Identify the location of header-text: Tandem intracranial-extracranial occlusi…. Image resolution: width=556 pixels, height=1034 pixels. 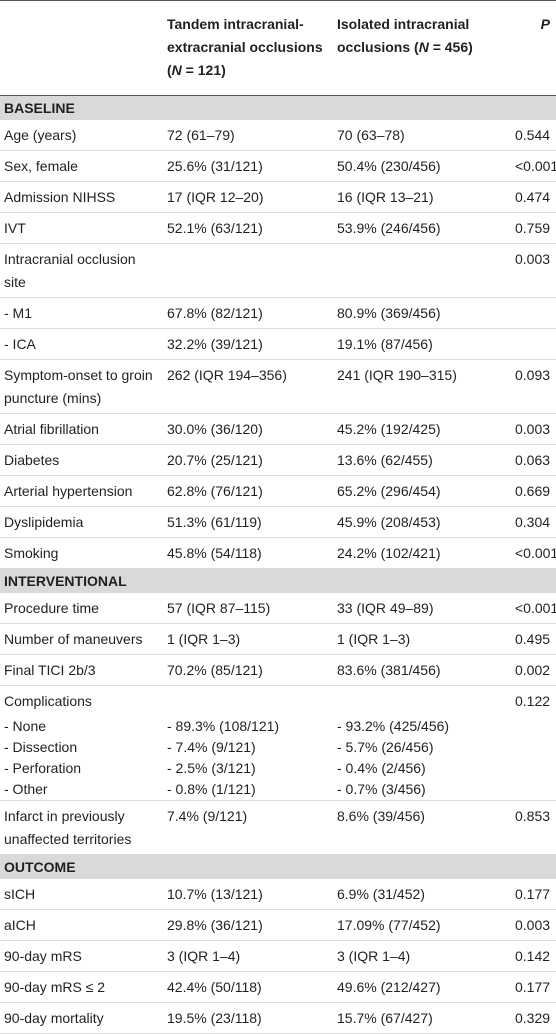
(245, 47).